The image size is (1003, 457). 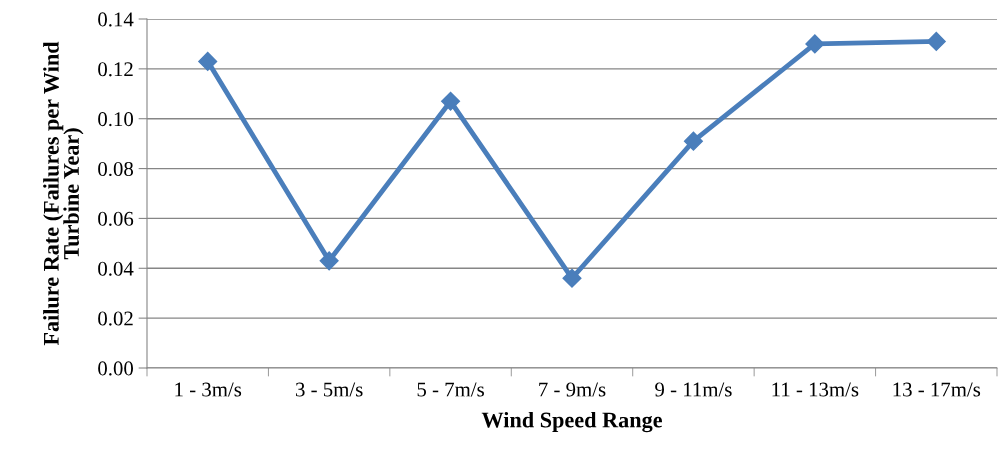 I want to click on y-axis-title: Failure Rate (Failures per Wind Turbine Year), so click(x=63, y=193).